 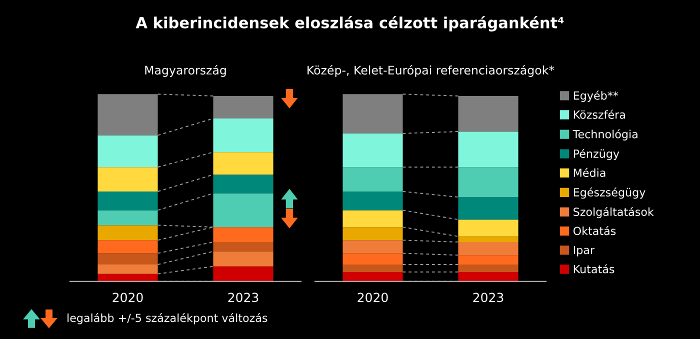 I want to click on legend-label: Közszféra, so click(x=599, y=114).